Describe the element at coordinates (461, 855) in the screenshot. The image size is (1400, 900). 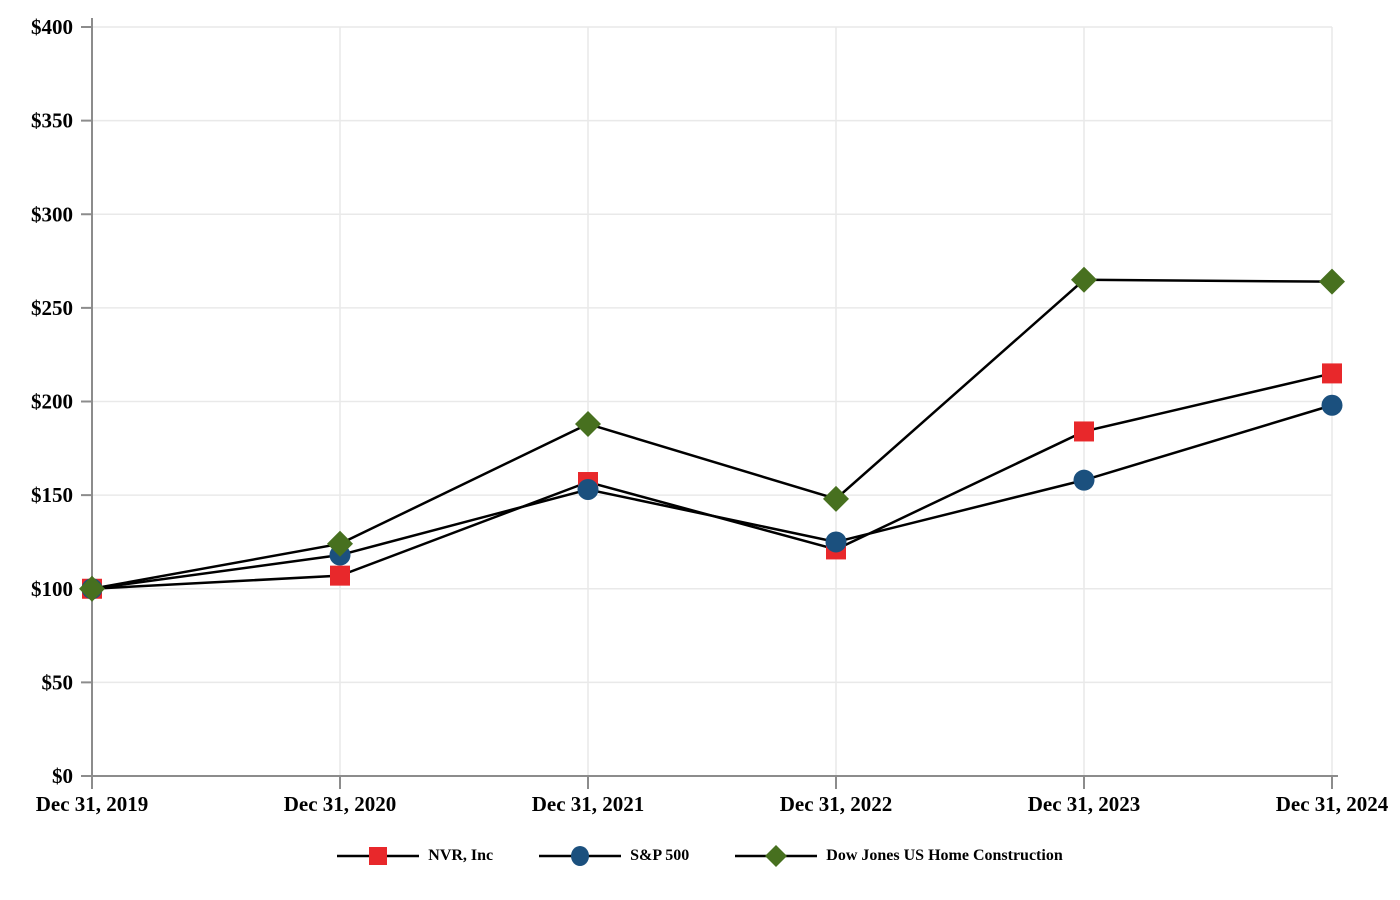
I see `legend-label: NVR, Inc` at that location.